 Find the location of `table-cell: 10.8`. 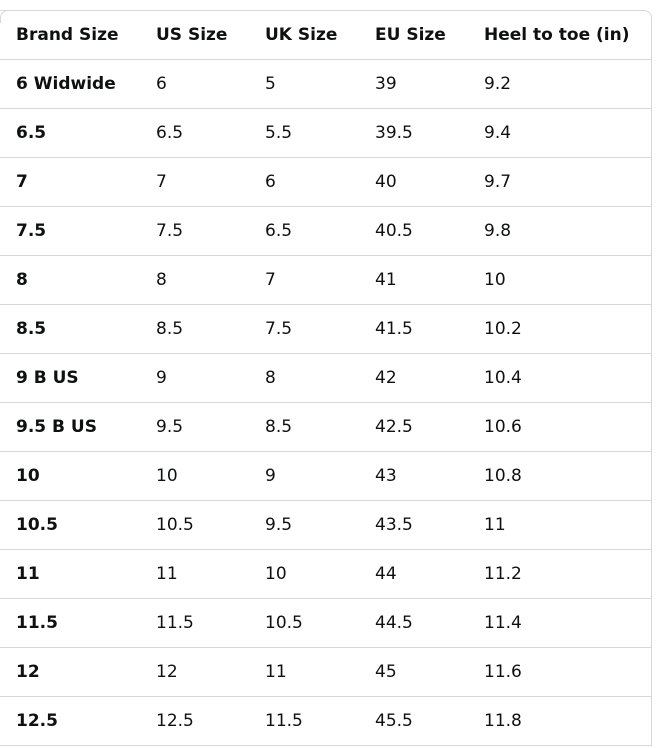

table-cell: 10.8 is located at coordinates (559, 476).